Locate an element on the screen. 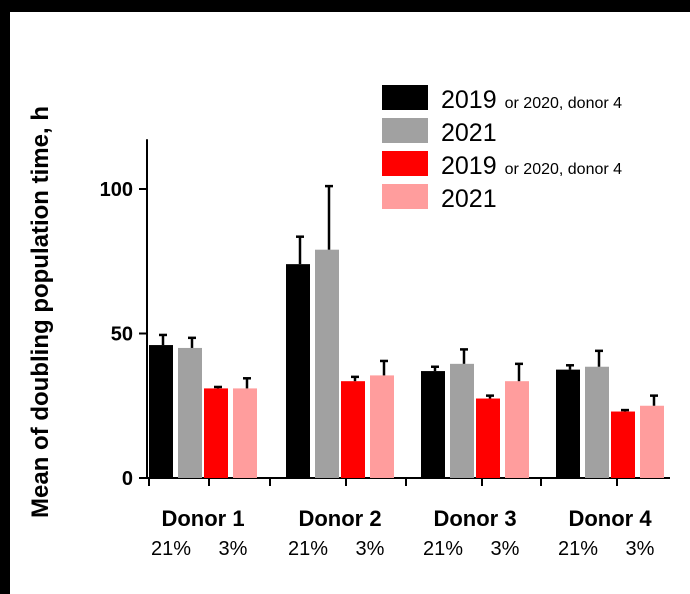 This screenshot has width=690, height=594. category-label: Donor 3 is located at coordinates (474, 518).